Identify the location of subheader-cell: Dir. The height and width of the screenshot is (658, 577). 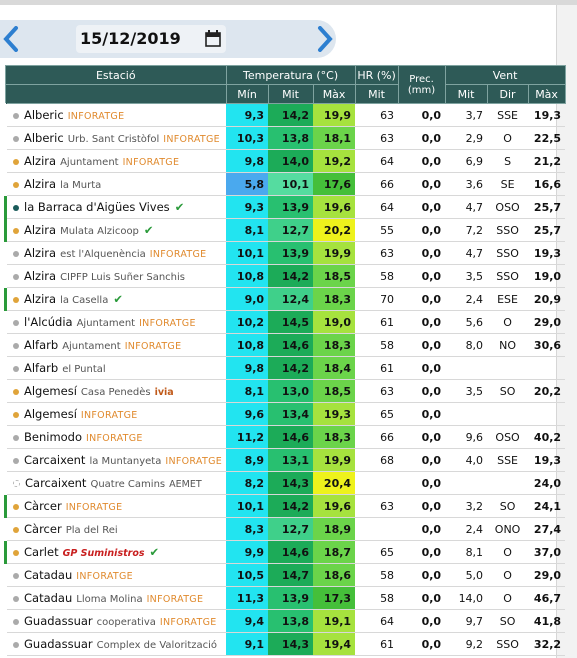
(507, 94).